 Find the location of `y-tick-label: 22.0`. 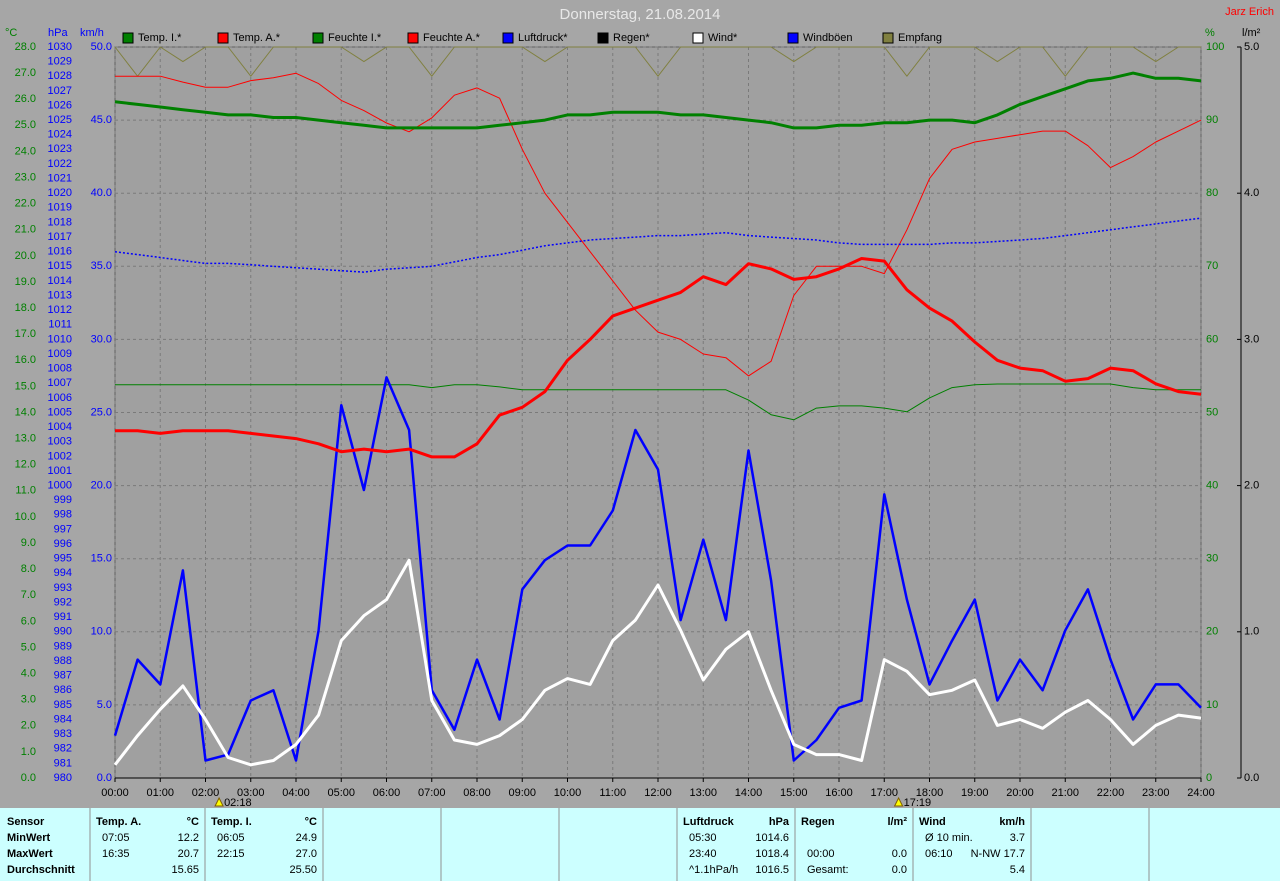

y-tick-label: 22.0 is located at coordinates (25, 204).